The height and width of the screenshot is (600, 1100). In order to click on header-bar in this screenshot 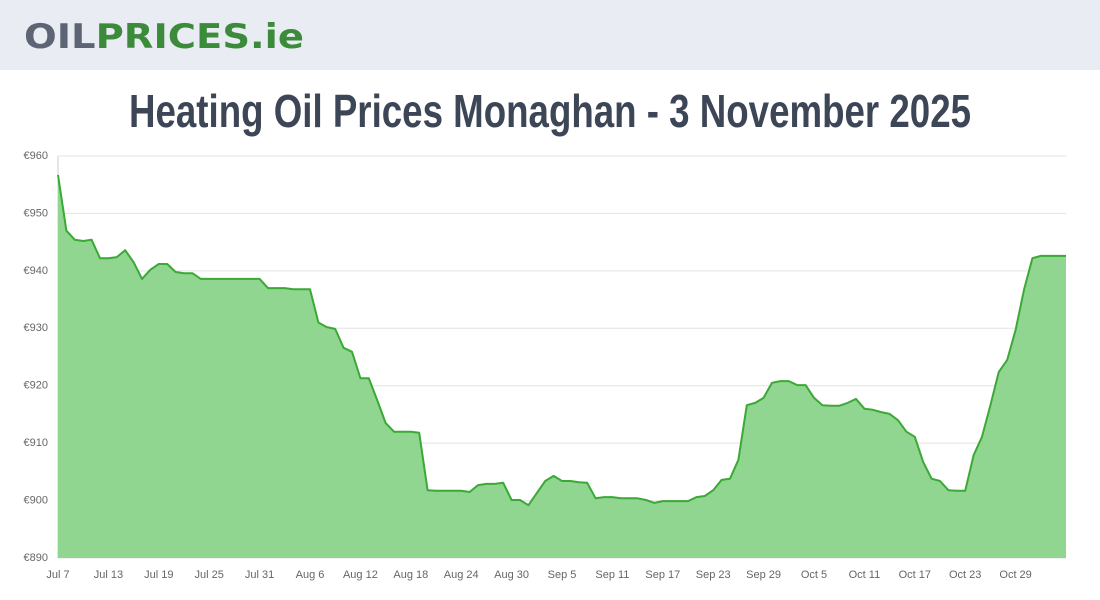, I will do `click(550, 35)`.